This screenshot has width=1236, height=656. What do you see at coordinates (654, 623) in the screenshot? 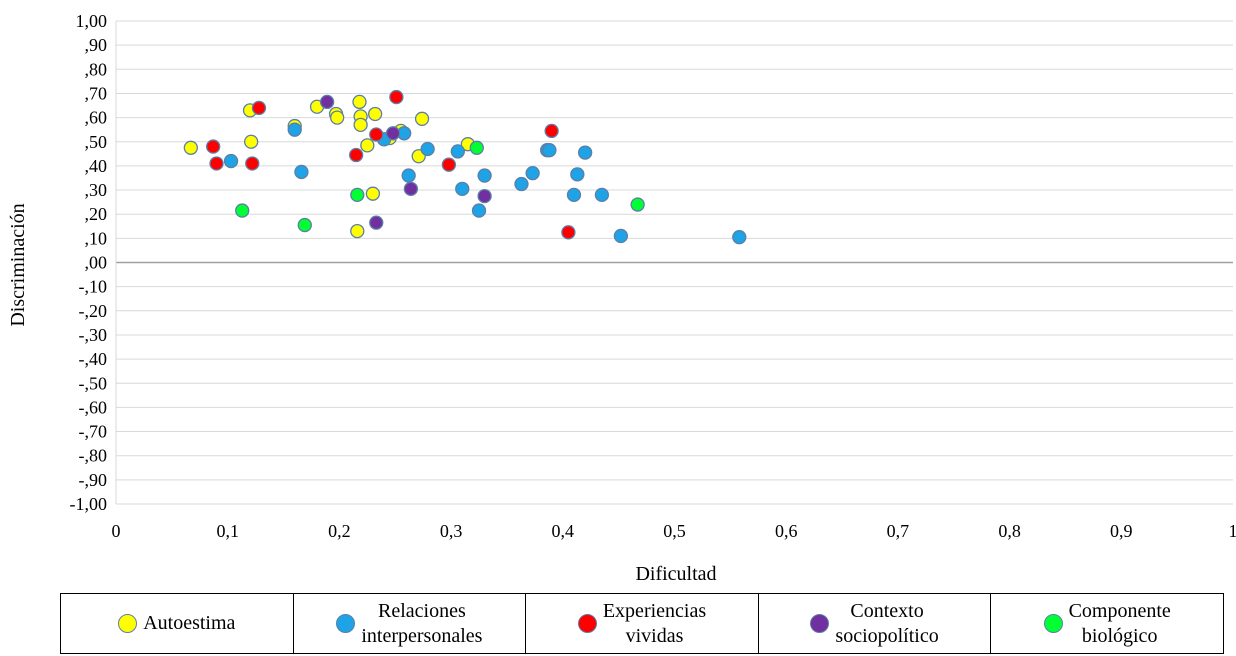
I see `legend-label: Experiencias vividas` at bounding box center [654, 623].